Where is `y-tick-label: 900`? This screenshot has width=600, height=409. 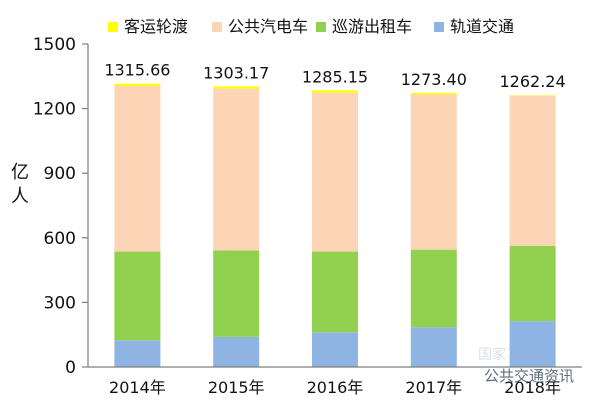 y-tick-label: 900 is located at coordinates (60, 174).